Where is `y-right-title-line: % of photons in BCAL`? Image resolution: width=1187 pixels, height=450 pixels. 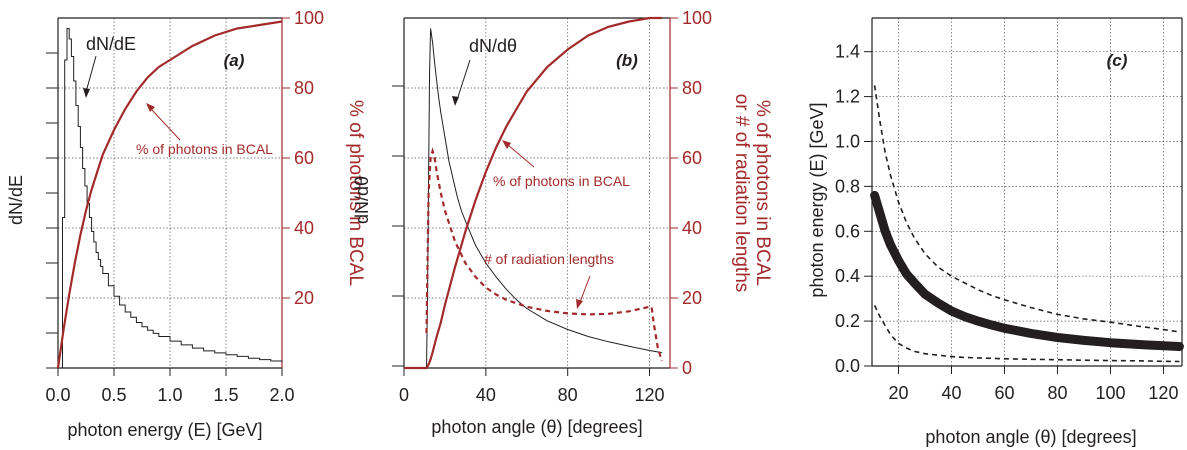 y-right-title-line: % of photons in BCAL is located at coordinates (762, 193).